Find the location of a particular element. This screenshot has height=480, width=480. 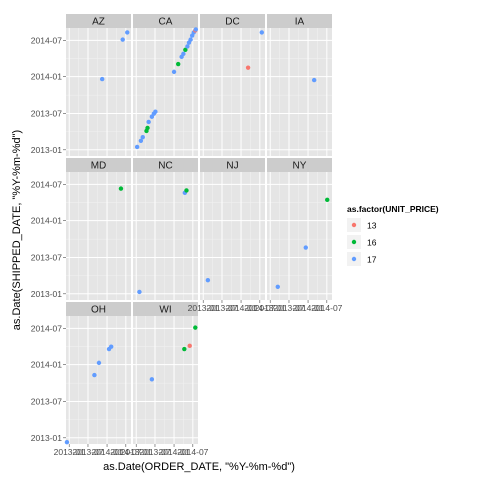

legend-label: 13 is located at coordinates (372, 226).